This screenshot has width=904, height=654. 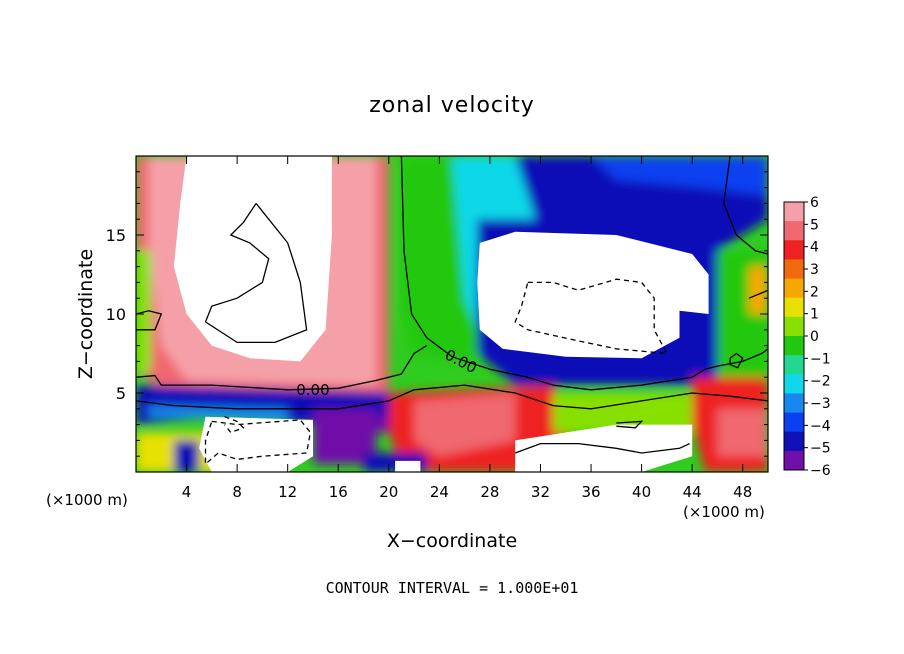 I want to click on colorbar-label: 1, so click(x=814, y=315).